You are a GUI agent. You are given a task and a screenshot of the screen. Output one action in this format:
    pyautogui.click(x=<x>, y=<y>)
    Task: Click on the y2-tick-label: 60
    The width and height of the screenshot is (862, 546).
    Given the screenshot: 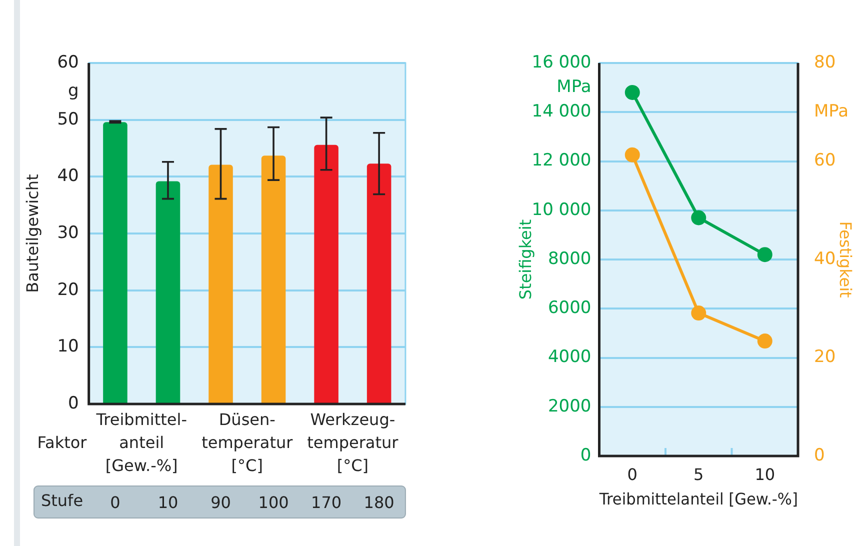 What is the action you would take?
    pyautogui.click(x=825, y=160)
    